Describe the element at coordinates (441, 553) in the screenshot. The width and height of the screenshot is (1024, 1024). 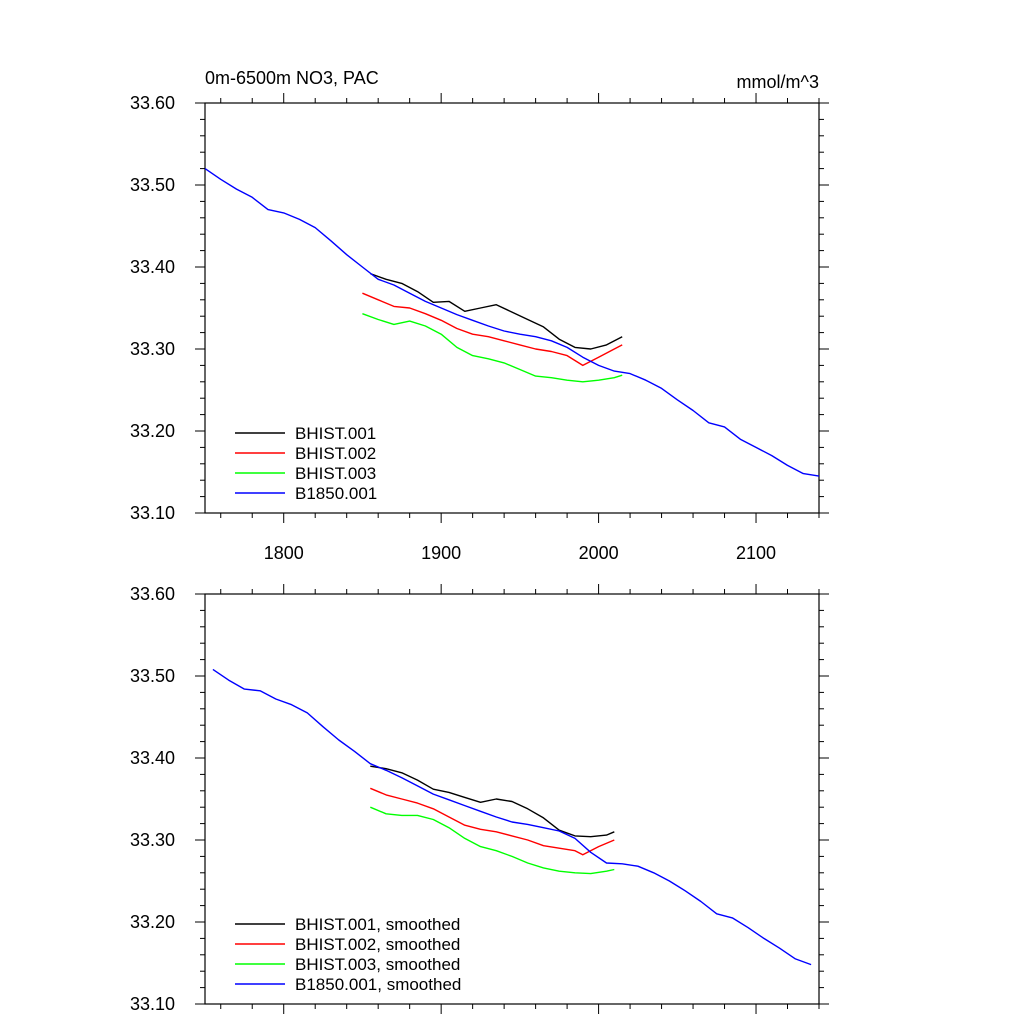
I see `x-tick-label: 1900` at that location.